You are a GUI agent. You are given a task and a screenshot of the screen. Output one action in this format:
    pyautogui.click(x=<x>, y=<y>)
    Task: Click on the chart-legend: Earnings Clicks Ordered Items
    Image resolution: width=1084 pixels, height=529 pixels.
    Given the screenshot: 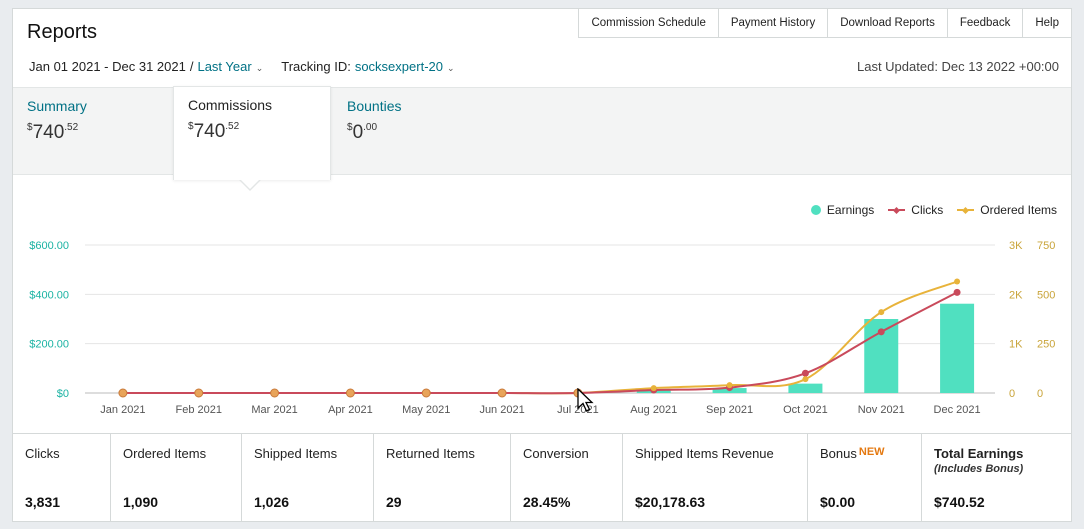 What is the action you would take?
    pyautogui.click(x=933, y=210)
    